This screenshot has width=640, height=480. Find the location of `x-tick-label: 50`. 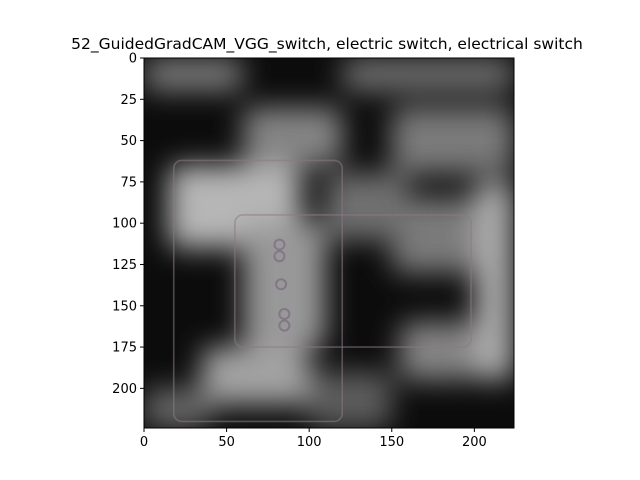

x-tick-label: 50 is located at coordinates (226, 442).